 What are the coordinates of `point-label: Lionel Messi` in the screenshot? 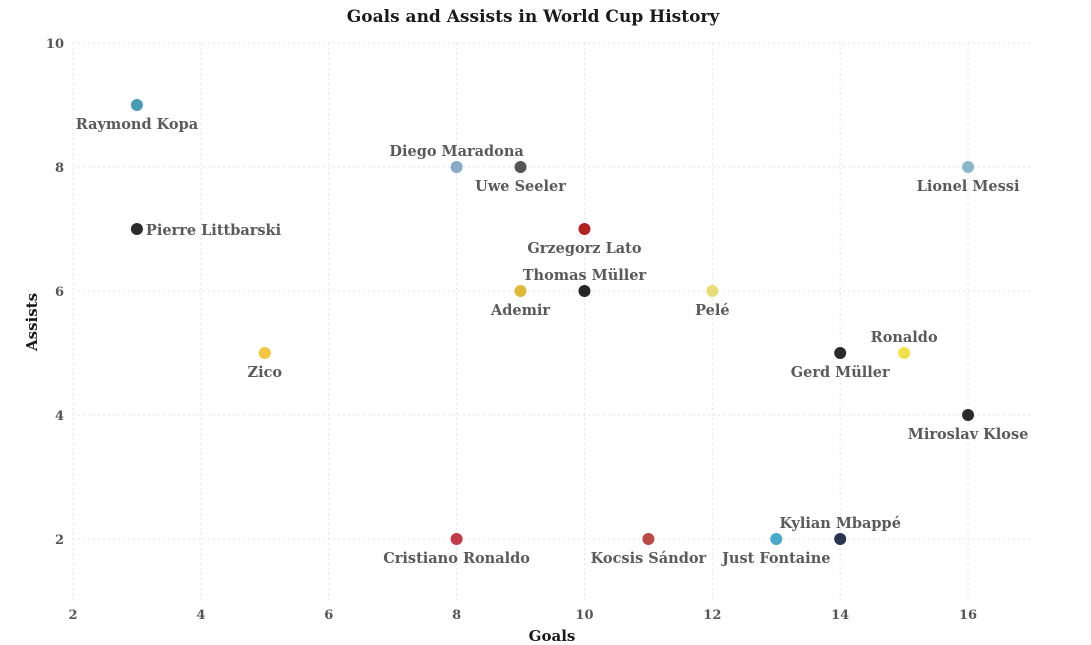 It's located at (968, 186).